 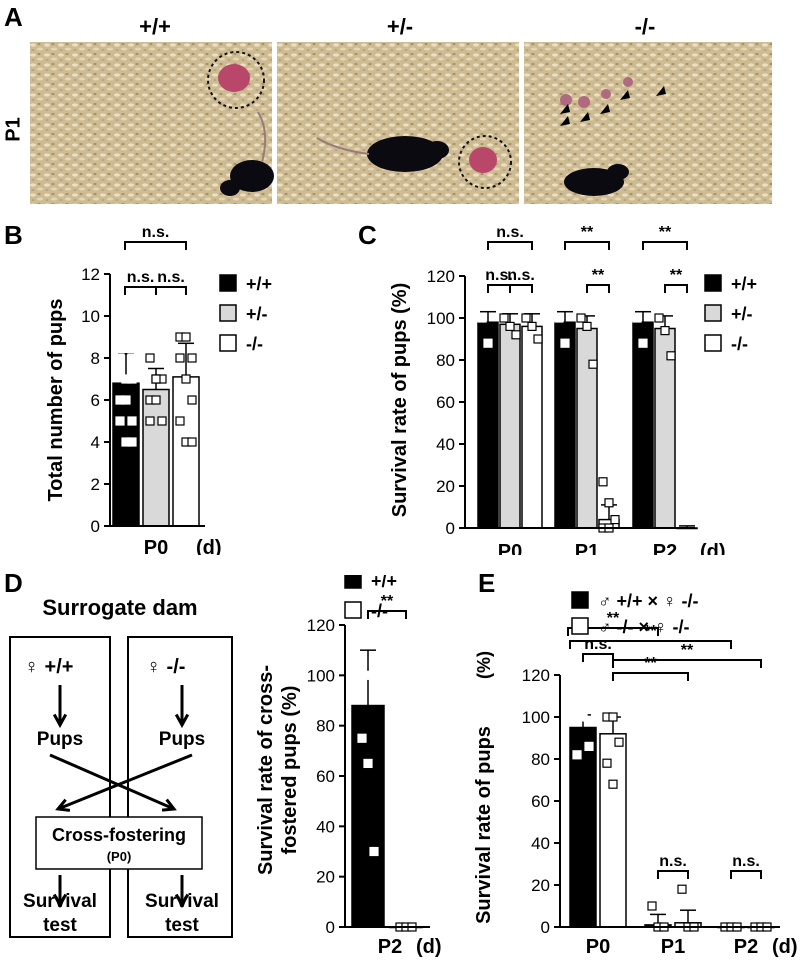 I want to click on y-tick-label: 40, so click(x=445, y=444).